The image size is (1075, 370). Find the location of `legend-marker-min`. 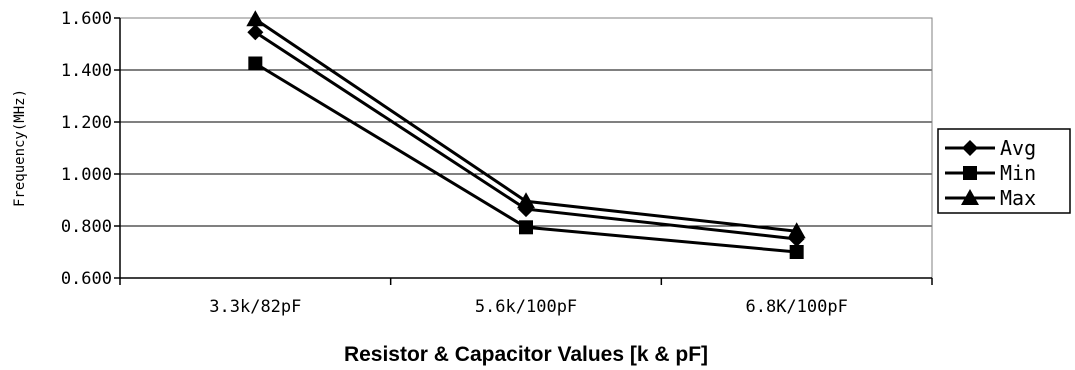

legend-marker-min is located at coordinates (970, 173).